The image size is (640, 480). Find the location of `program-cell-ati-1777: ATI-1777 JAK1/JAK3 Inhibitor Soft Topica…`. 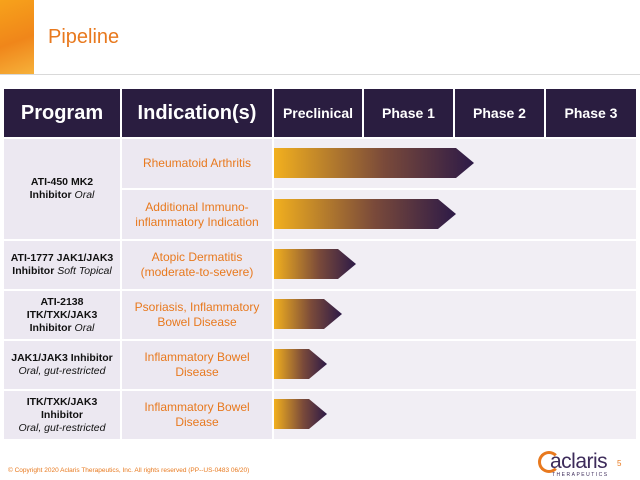

program-cell-ati-1777: ATI-1777 JAK1/JAK3 Inhibitor Soft Topica… is located at coordinates (62, 265).